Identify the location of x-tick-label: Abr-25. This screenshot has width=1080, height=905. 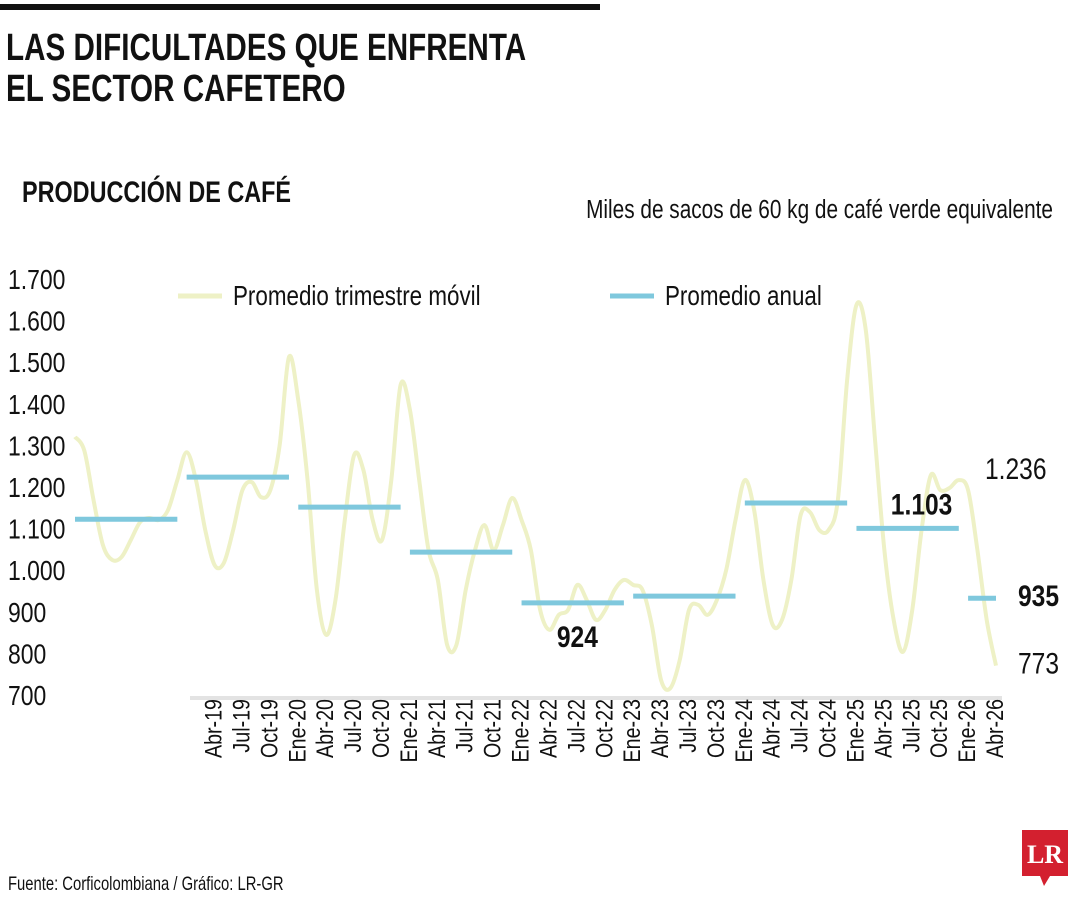
(882, 728).